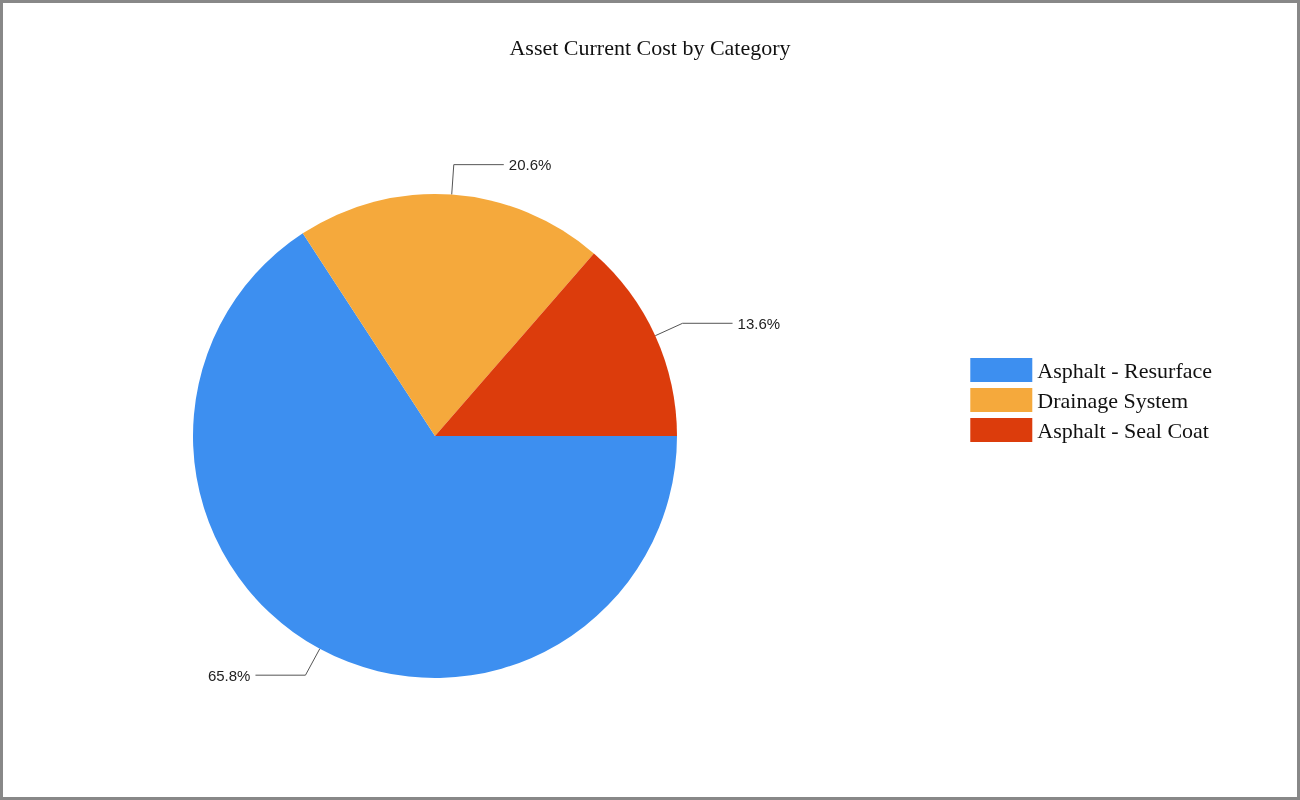  What do you see at coordinates (1113, 400) in the screenshot?
I see `legend-label: Drainage System` at bounding box center [1113, 400].